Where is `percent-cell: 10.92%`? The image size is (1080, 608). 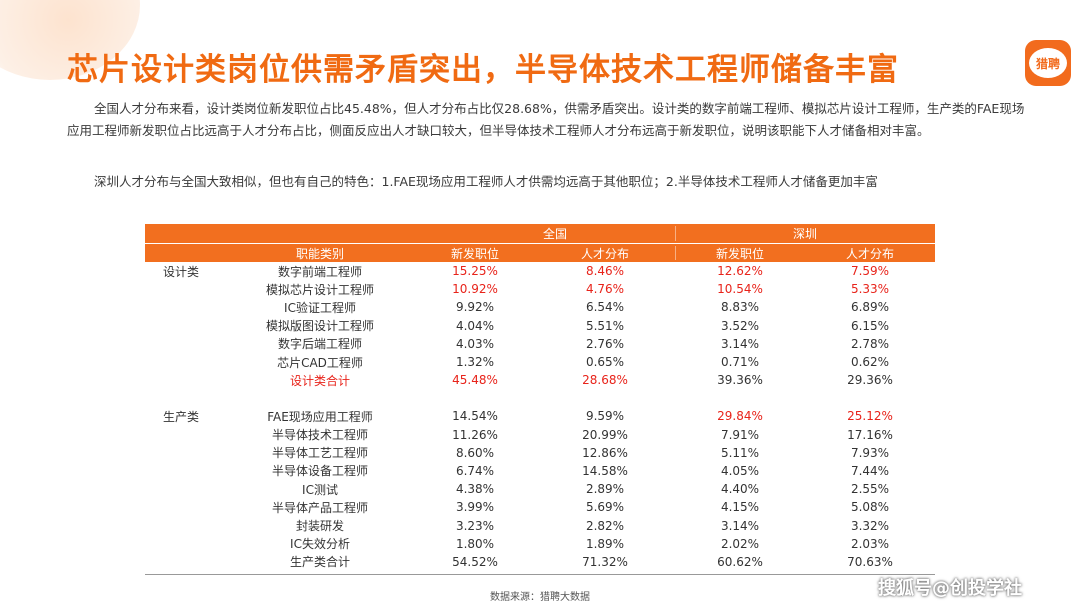
percent-cell: 10.92% is located at coordinates (475, 289).